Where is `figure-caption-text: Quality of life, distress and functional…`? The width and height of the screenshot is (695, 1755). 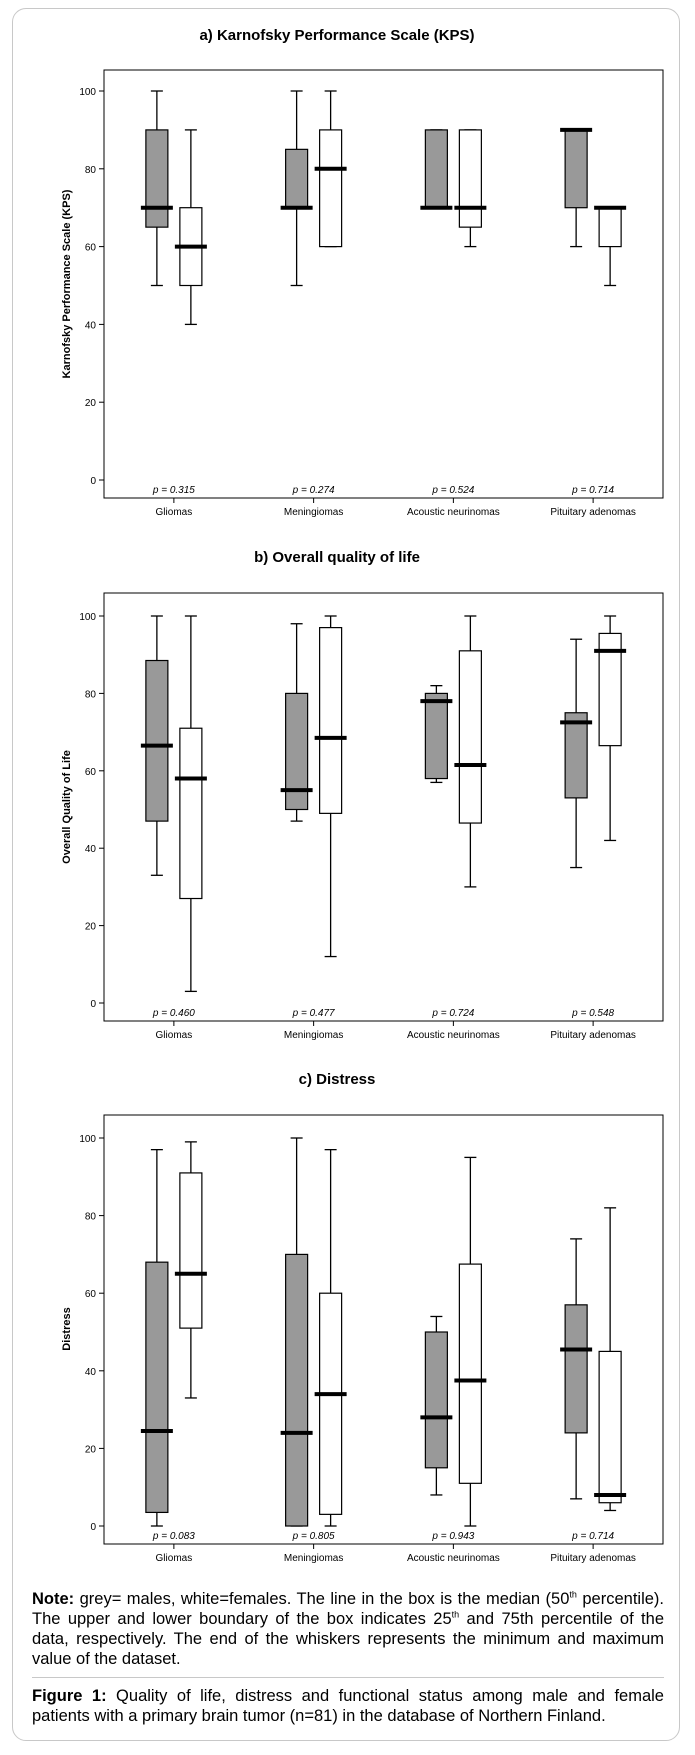 figure-caption-text: Quality of life, distress and functional… is located at coordinates (348, 1706).